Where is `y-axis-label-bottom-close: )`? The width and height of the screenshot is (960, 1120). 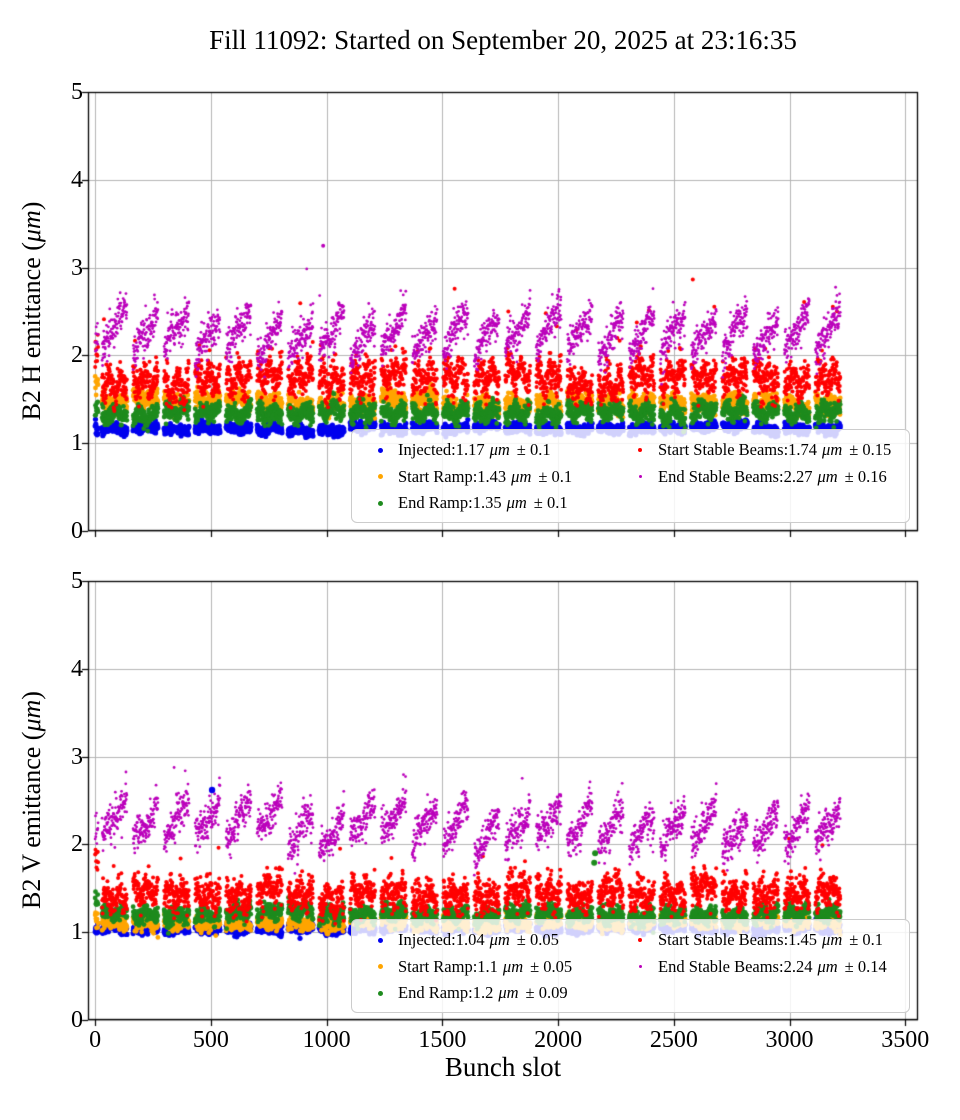 y-axis-label-bottom-close: ) is located at coordinates (31, 695).